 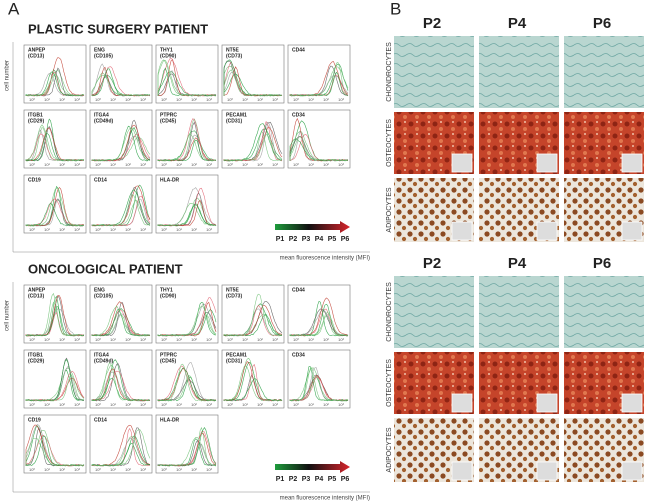 What do you see at coordinates (332, 479) in the screenshot?
I see `passage-label: P5` at bounding box center [332, 479].